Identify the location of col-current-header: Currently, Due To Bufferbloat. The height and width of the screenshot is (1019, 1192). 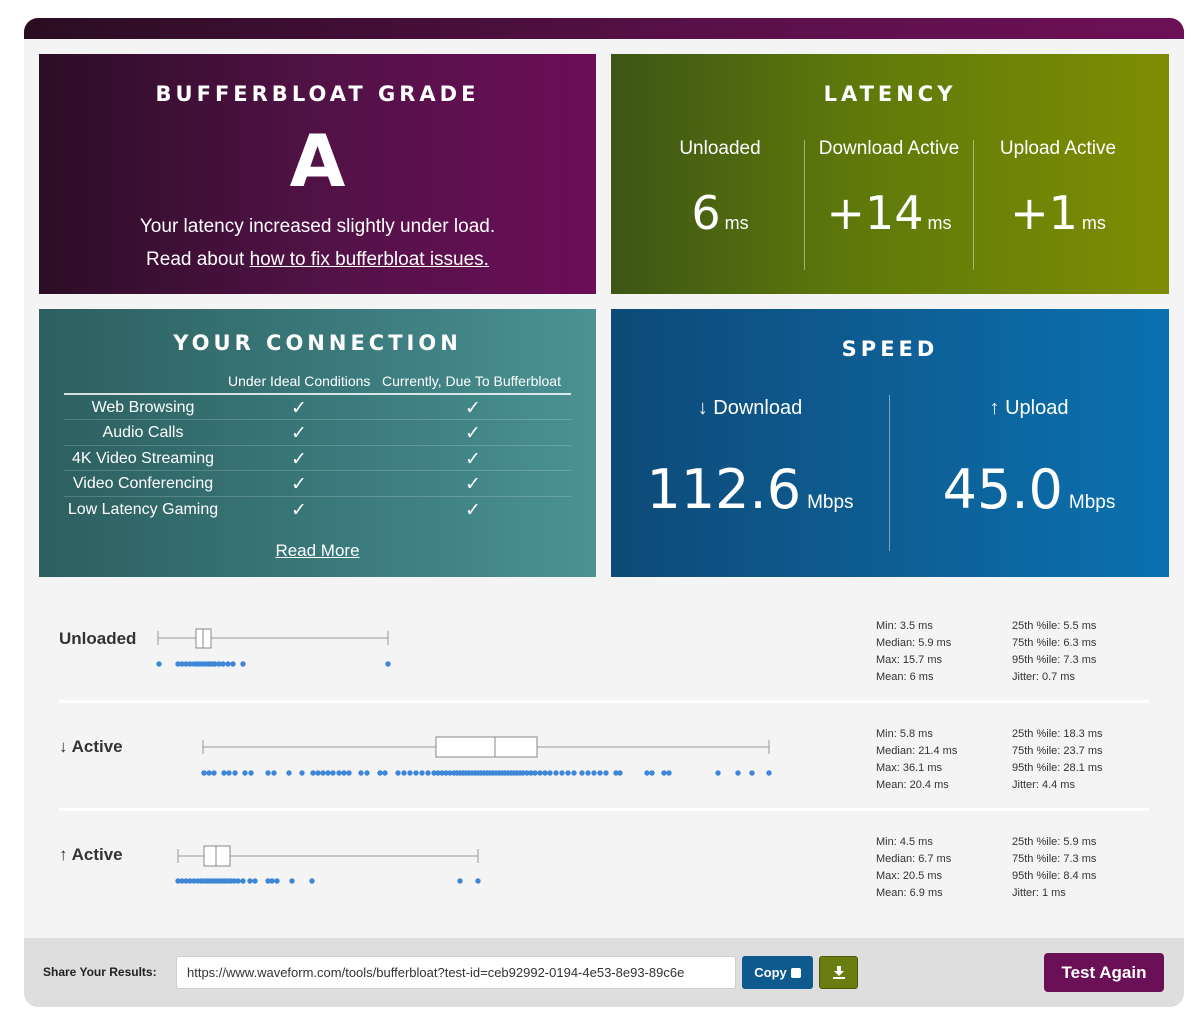
(471, 381).